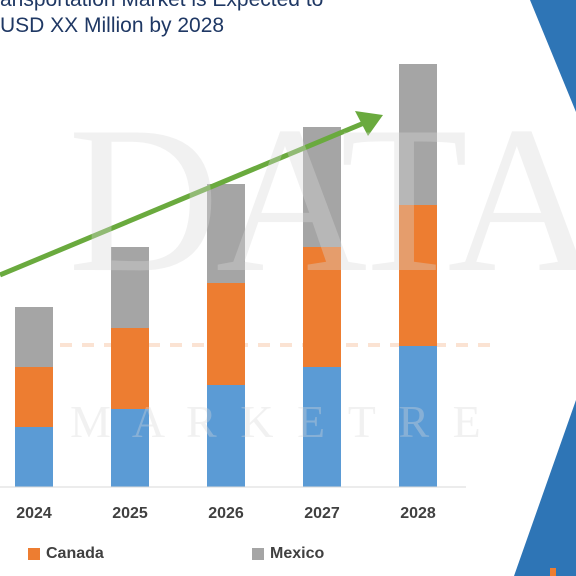  Describe the element at coordinates (112, 25) in the screenshot. I see `chart-title-line-2: USD XX Million by 2028` at that location.